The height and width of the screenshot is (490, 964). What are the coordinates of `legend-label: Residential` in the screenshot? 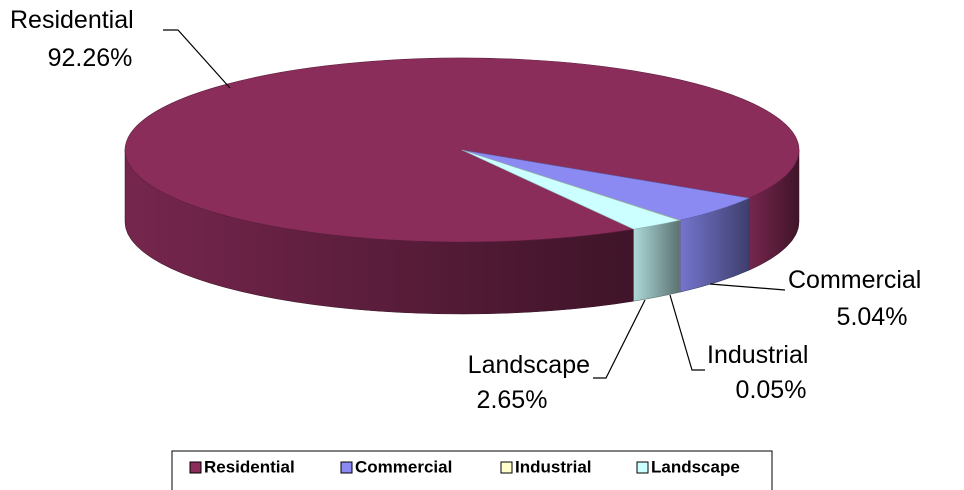 It's located at (249, 466).